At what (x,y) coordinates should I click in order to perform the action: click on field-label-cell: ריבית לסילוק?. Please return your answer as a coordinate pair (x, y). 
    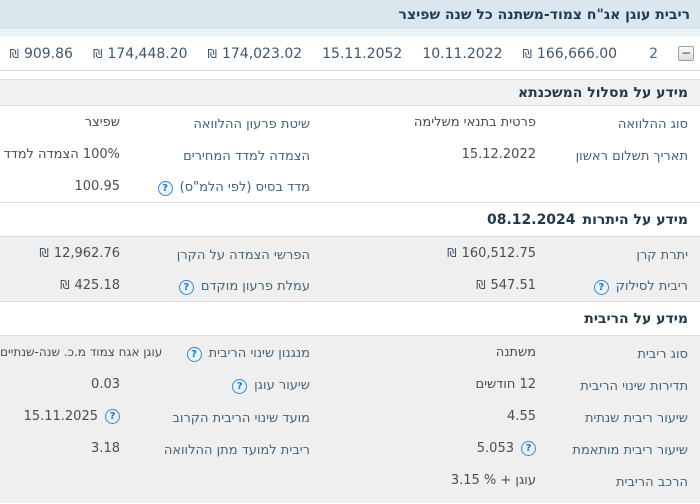
    Looking at the image, I should click on (612, 285).